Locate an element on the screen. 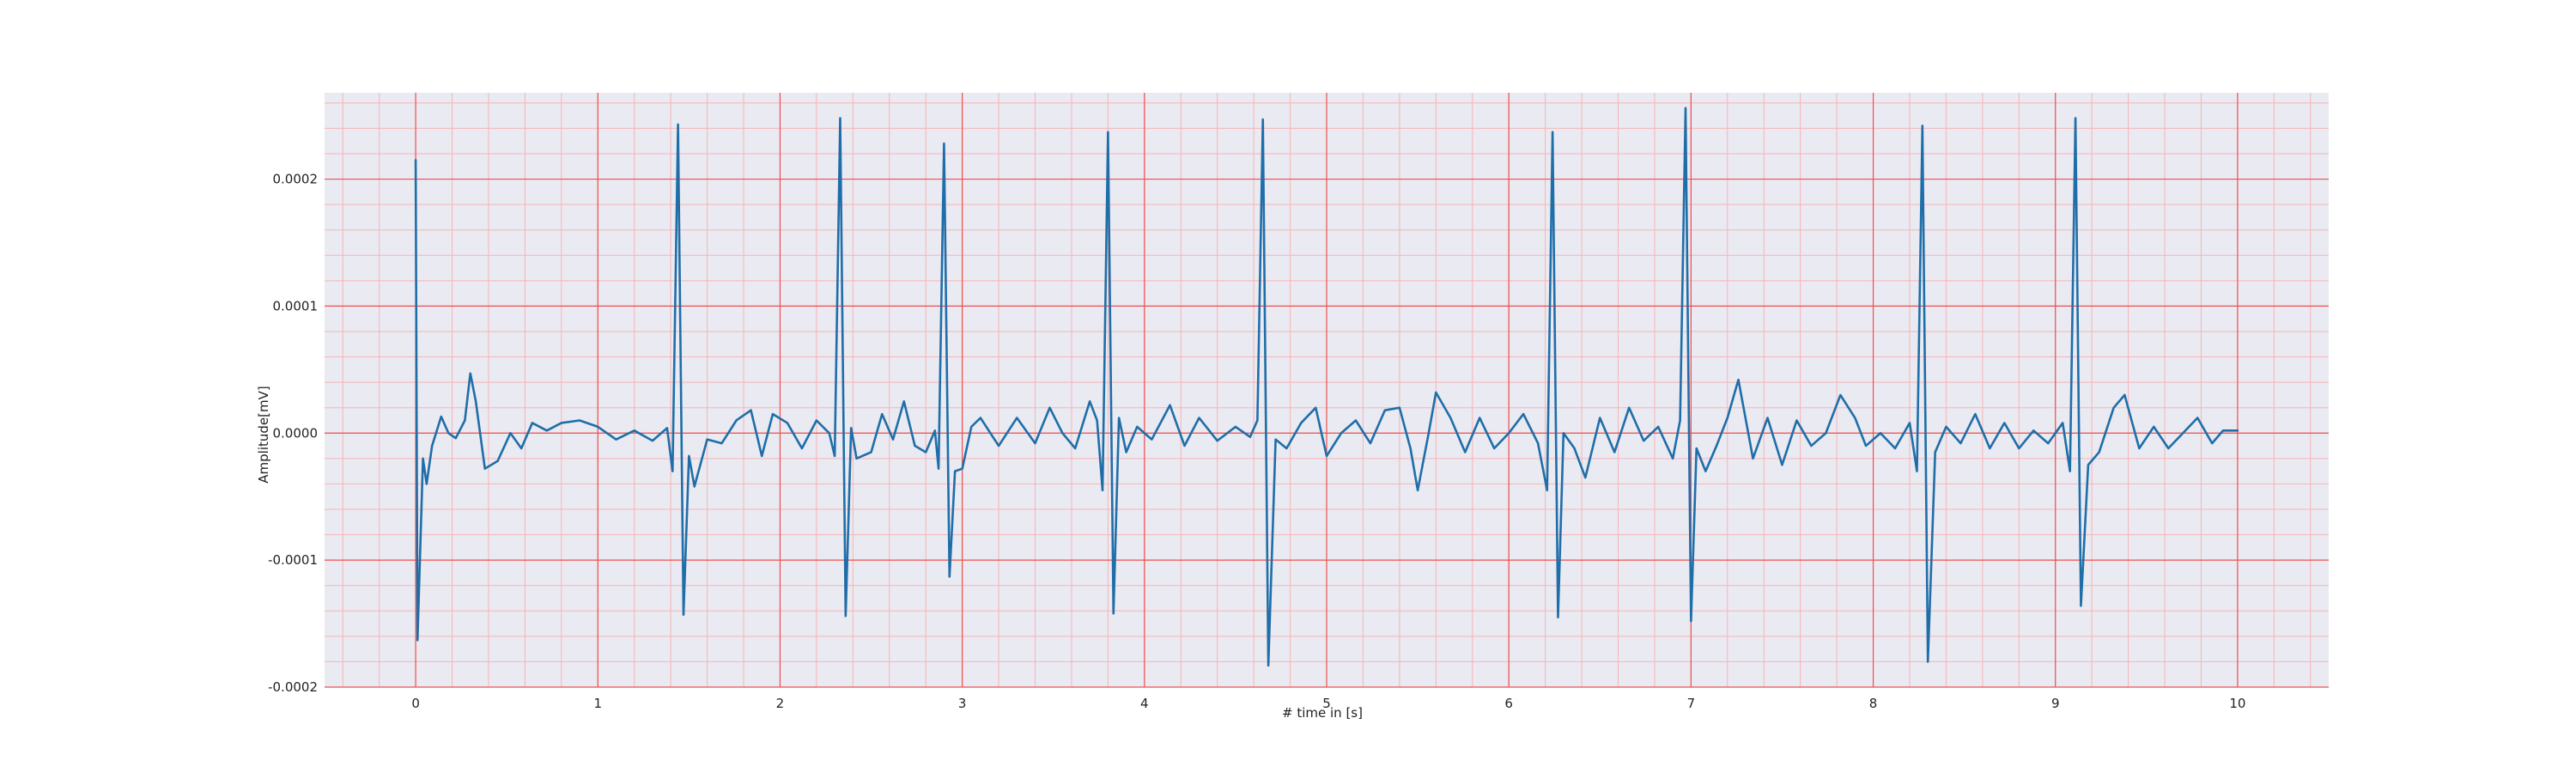 The image size is (2576, 773). y-axis-ticks: -0.0002 -0.0001 0.0000 0.0001 0.0002 is located at coordinates (293, 433).